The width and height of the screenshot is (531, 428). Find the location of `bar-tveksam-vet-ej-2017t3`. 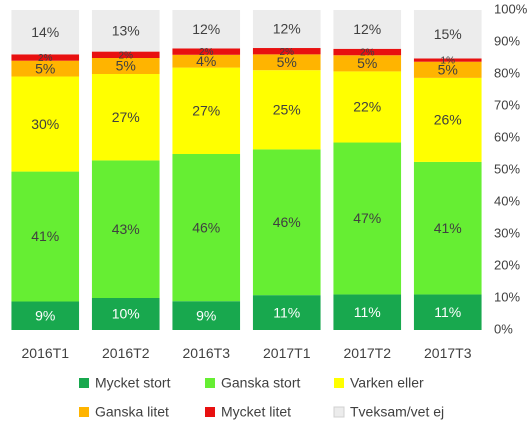

bar-tveksam-vet-ej-2017t3 is located at coordinates (447, 34).